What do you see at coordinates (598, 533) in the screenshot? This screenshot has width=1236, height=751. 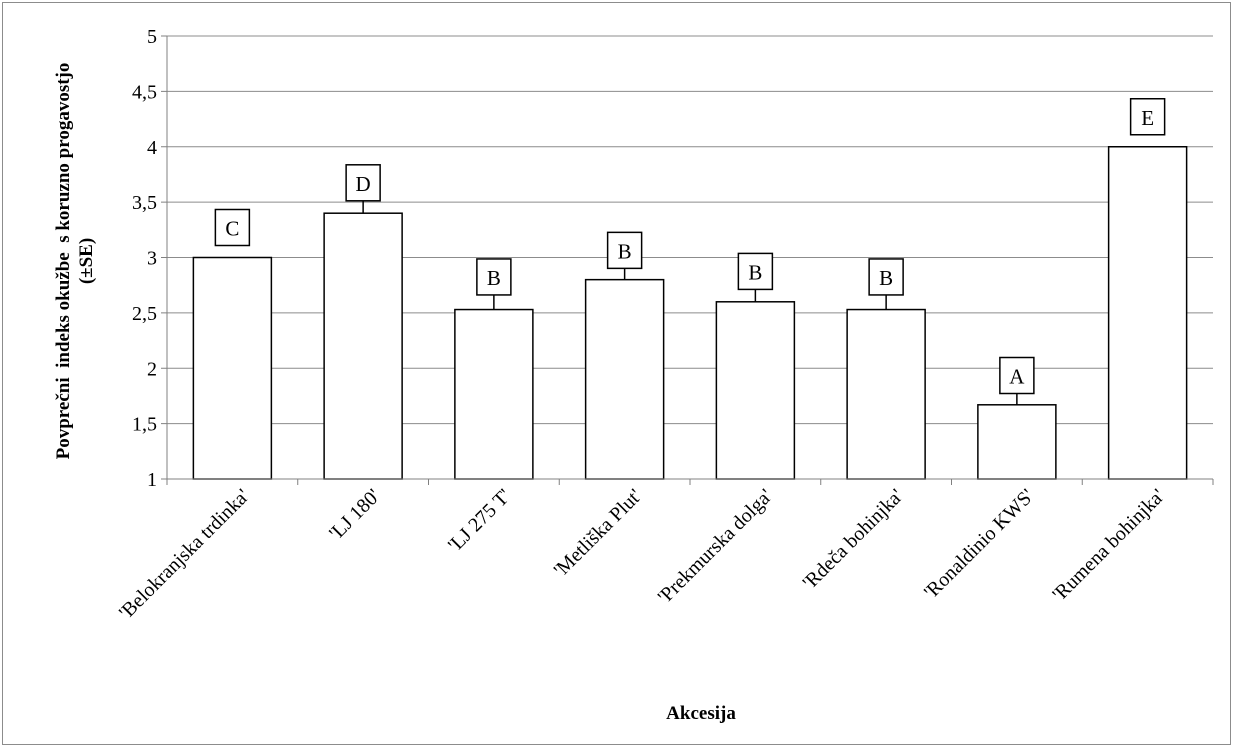 I see `x-tick-label: 'Metliška Plut'` at bounding box center [598, 533].